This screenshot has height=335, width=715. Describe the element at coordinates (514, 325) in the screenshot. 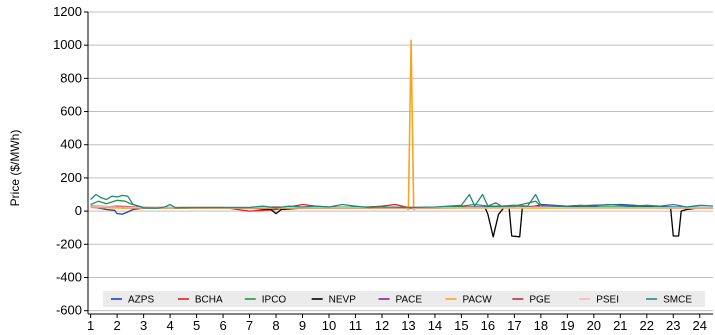

I see `x-tick-label: 17` at that location.